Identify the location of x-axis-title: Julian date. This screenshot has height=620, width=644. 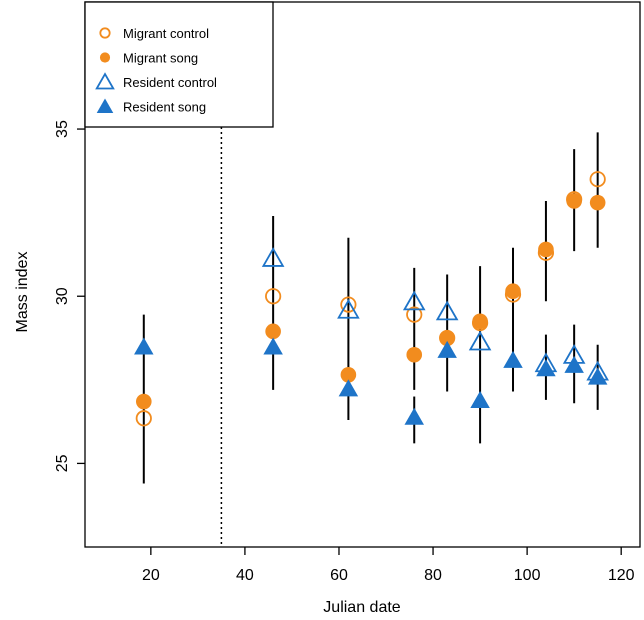
(361, 607).